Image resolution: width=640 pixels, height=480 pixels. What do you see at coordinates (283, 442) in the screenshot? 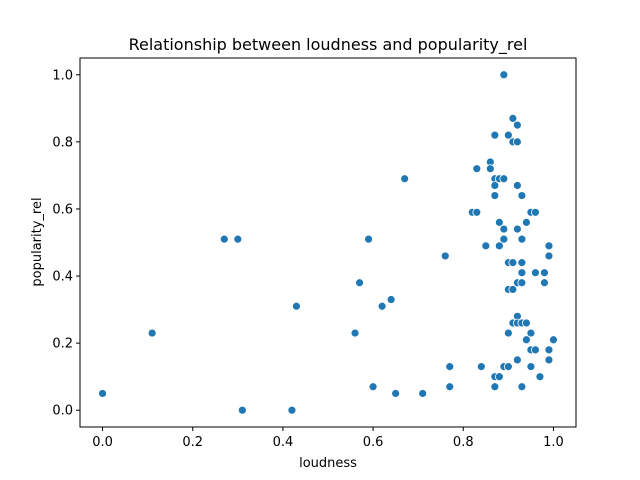
I see `x-tick-label: 0.4` at bounding box center [283, 442].